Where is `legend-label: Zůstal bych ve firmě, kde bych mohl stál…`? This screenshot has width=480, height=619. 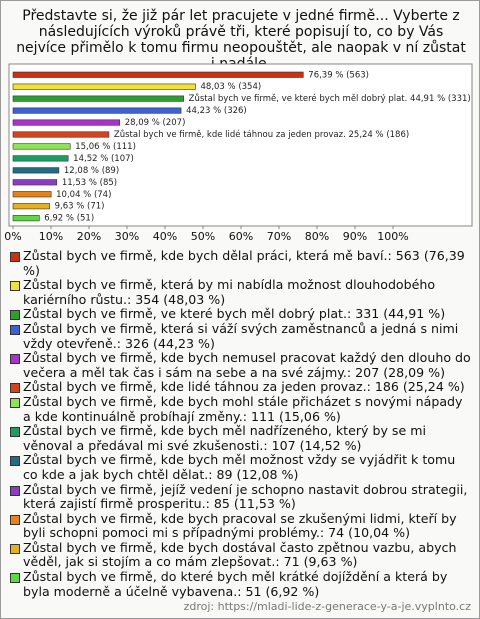
legend-label: Zůstal bych ve firmě, kde bych mohl stál… is located at coordinates (243, 408).